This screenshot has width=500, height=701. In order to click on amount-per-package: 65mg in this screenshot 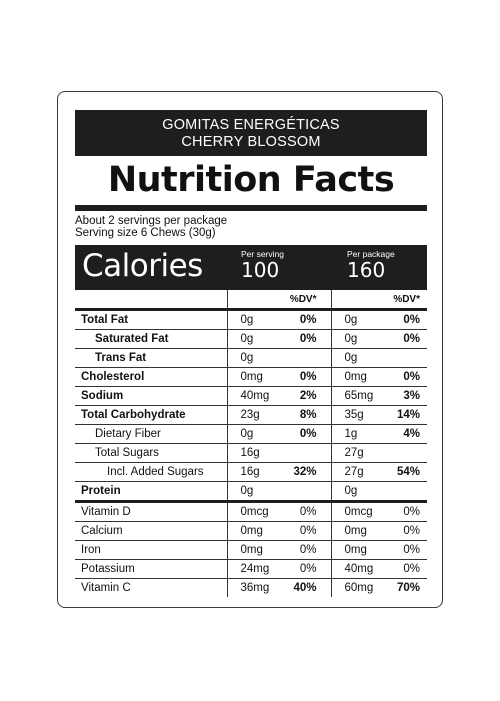, I will do `click(355, 396)`.